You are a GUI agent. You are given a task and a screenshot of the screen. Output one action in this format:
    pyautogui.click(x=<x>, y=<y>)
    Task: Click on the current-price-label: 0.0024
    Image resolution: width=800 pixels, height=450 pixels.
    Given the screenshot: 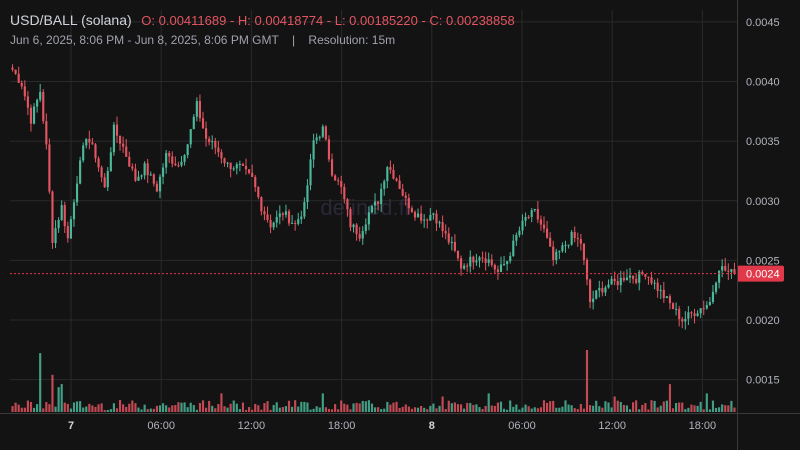 What is the action you would take?
    pyautogui.click(x=763, y=275)
    